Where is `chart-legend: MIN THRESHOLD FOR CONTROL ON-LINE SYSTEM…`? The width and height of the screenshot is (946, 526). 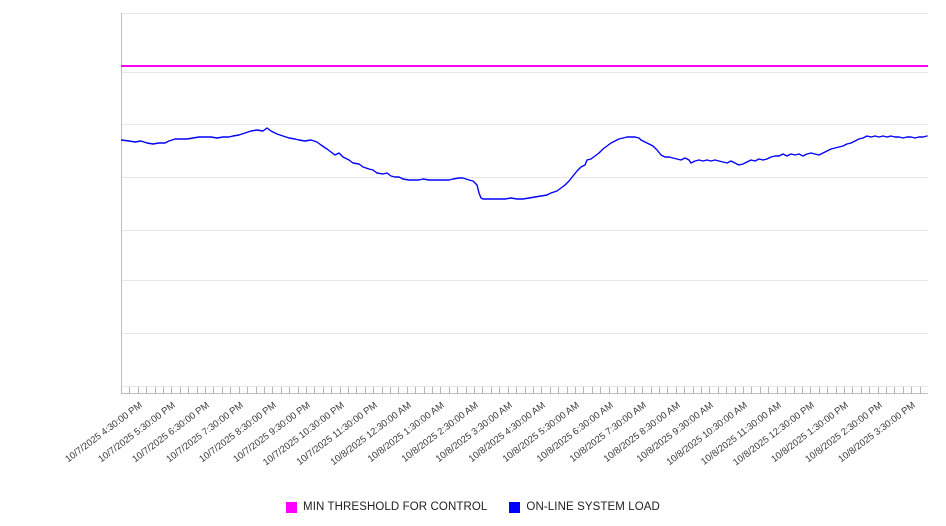
chart-legend: MIN THRESHOLD FOR CONTROL ON-LINE SYSTEM… is located at coordinates (473, 507).